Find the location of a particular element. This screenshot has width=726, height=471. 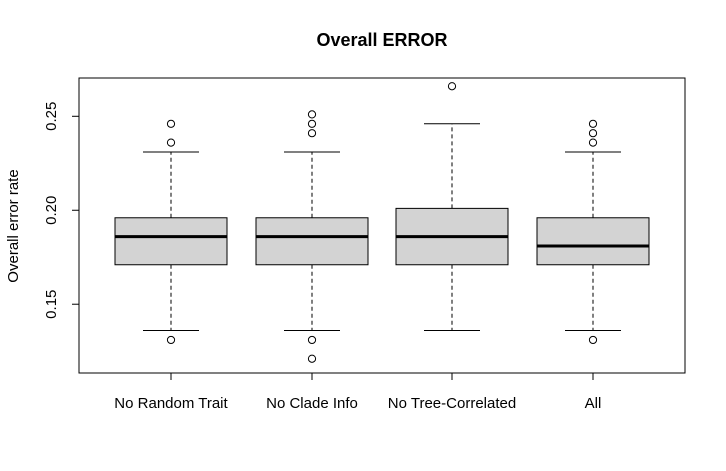

chart-title: Overall ERROR is located at coordinates (381, 40).